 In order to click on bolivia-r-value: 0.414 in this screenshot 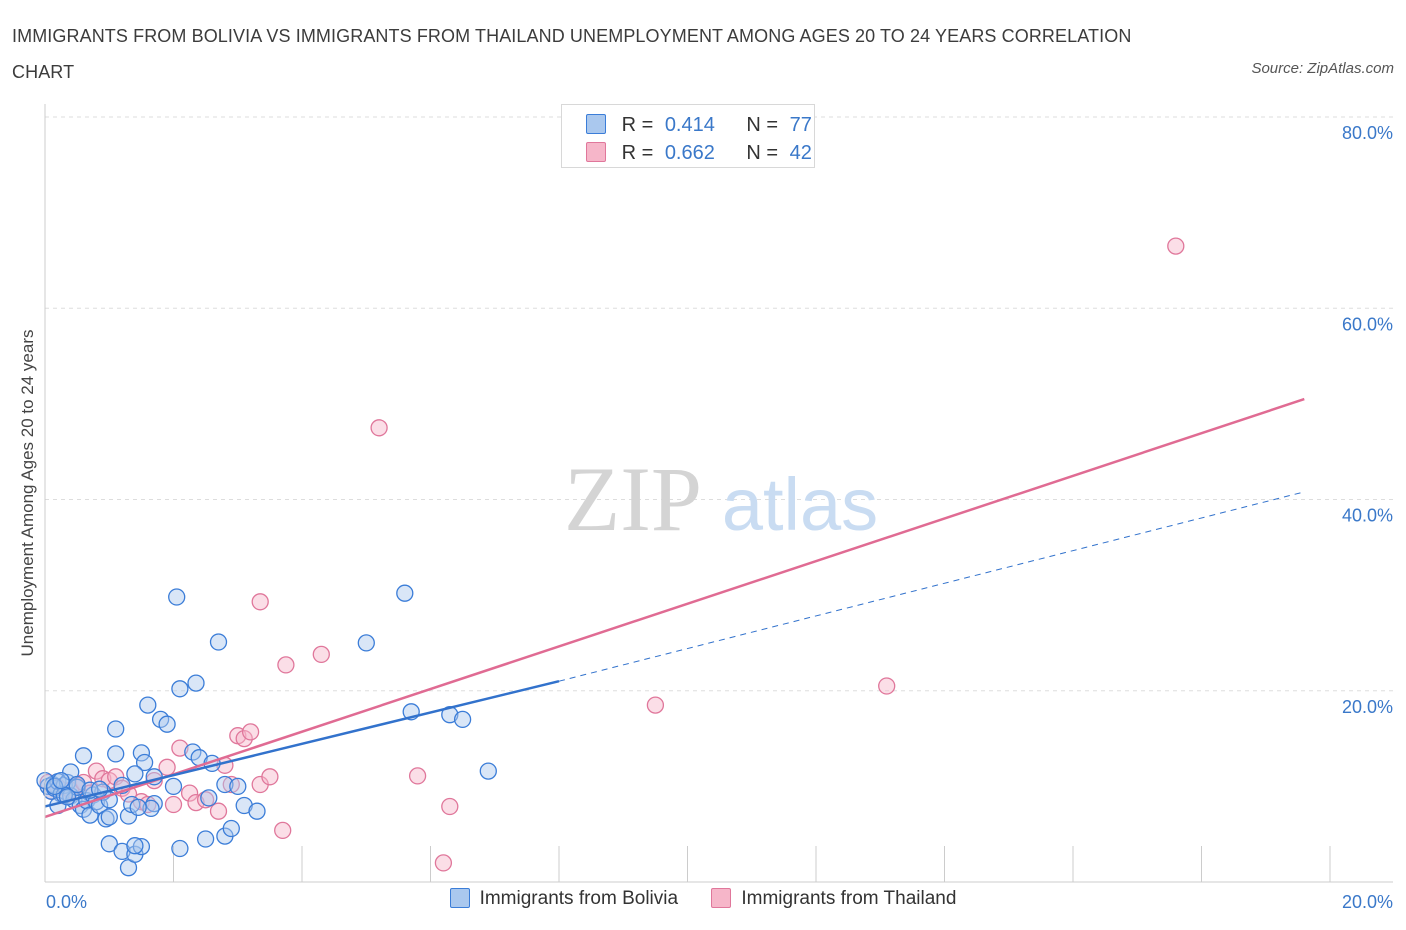, I will do `click(689, 125)`.